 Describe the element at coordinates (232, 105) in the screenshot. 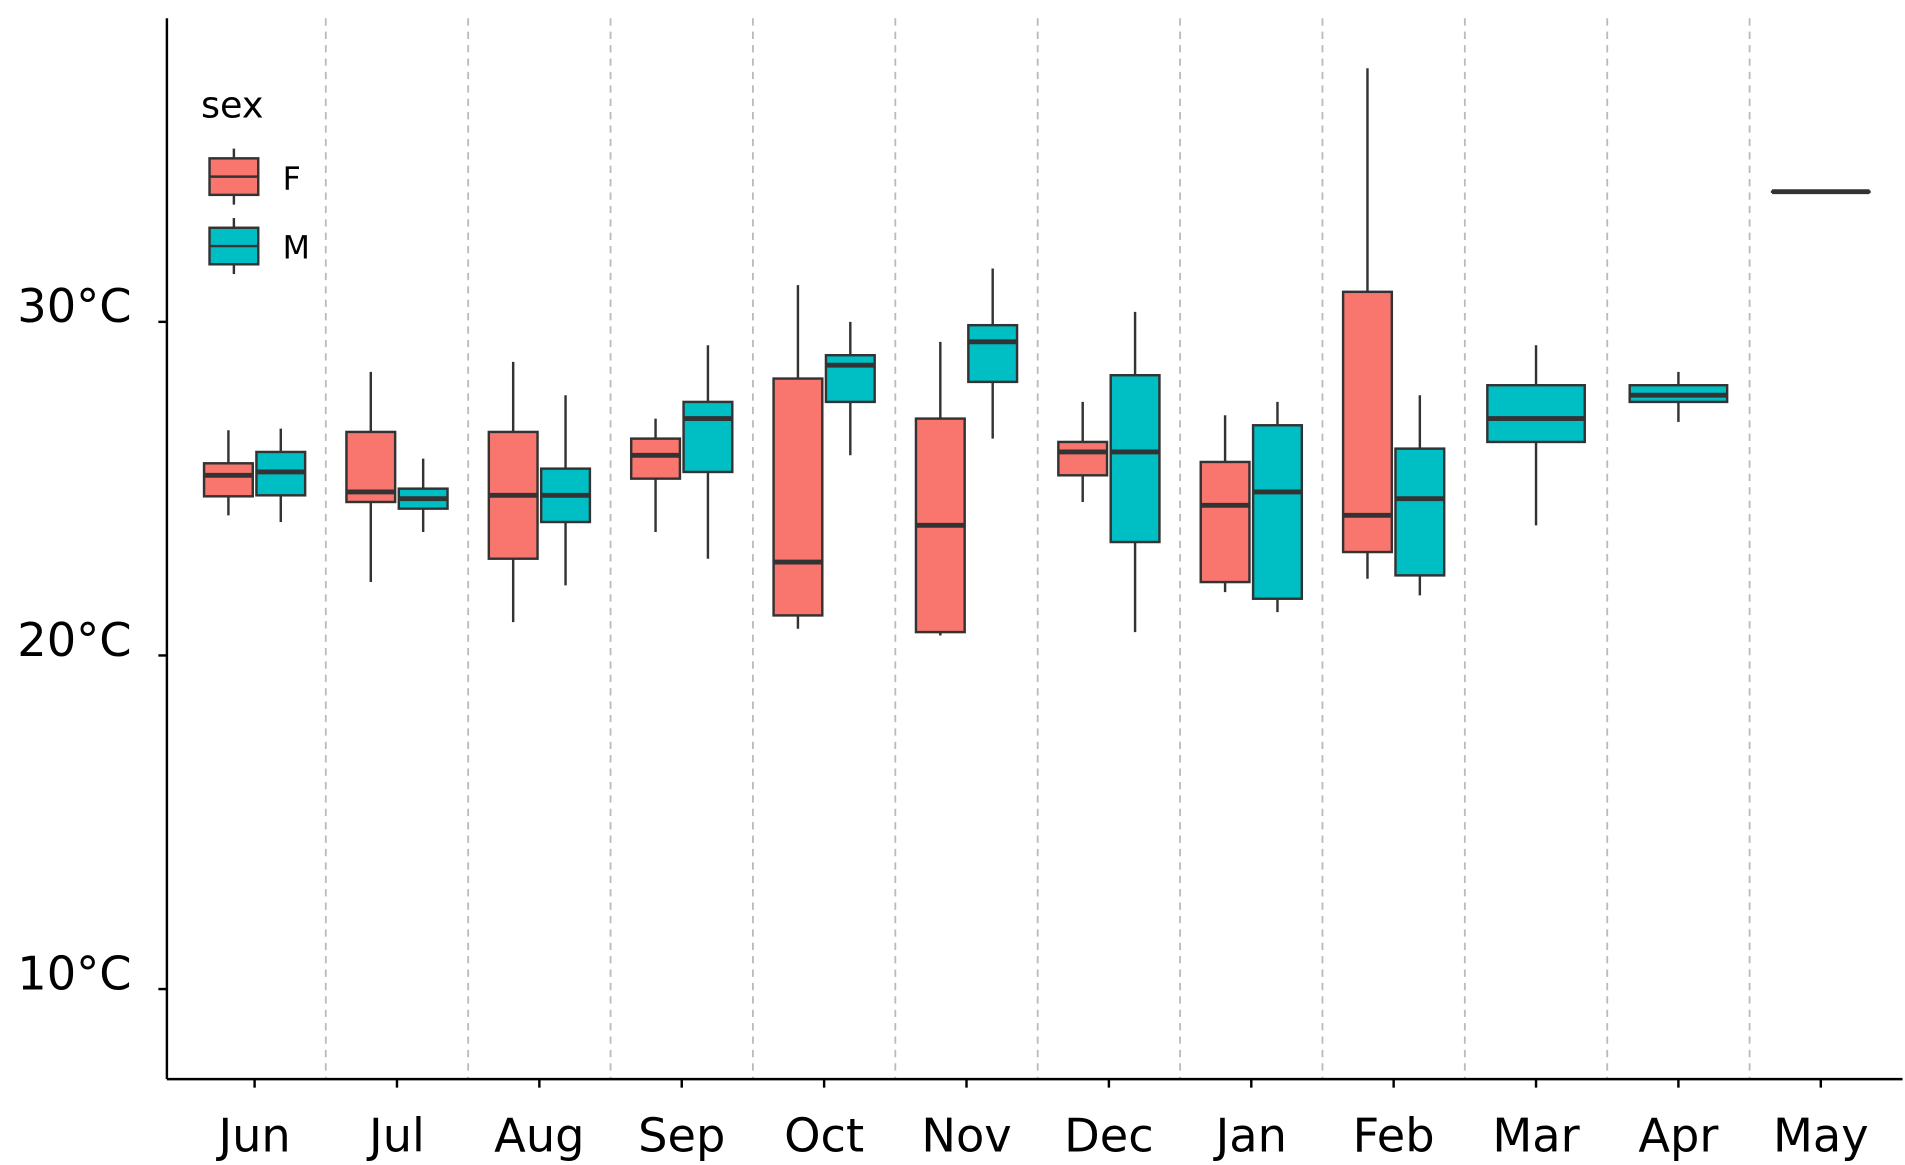

I see `legend-title: sex` at that location.